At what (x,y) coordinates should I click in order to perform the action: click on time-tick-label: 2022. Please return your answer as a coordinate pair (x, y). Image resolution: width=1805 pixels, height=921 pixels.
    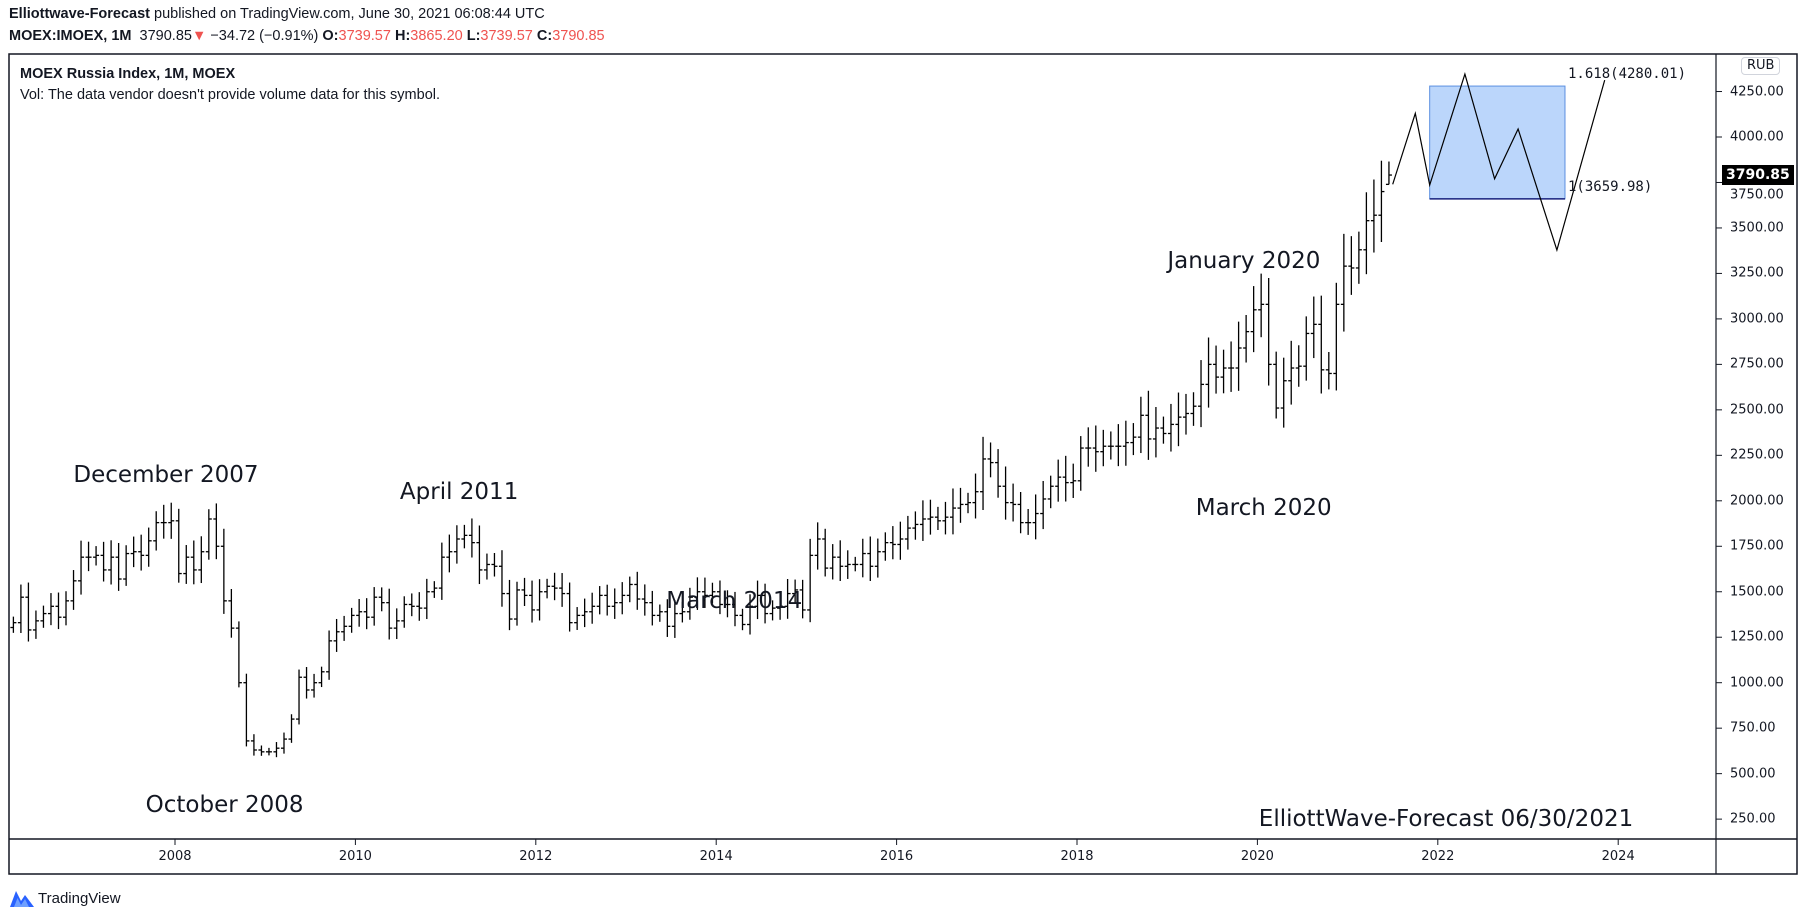
    Looking at the image, I should click on (1438, 856).